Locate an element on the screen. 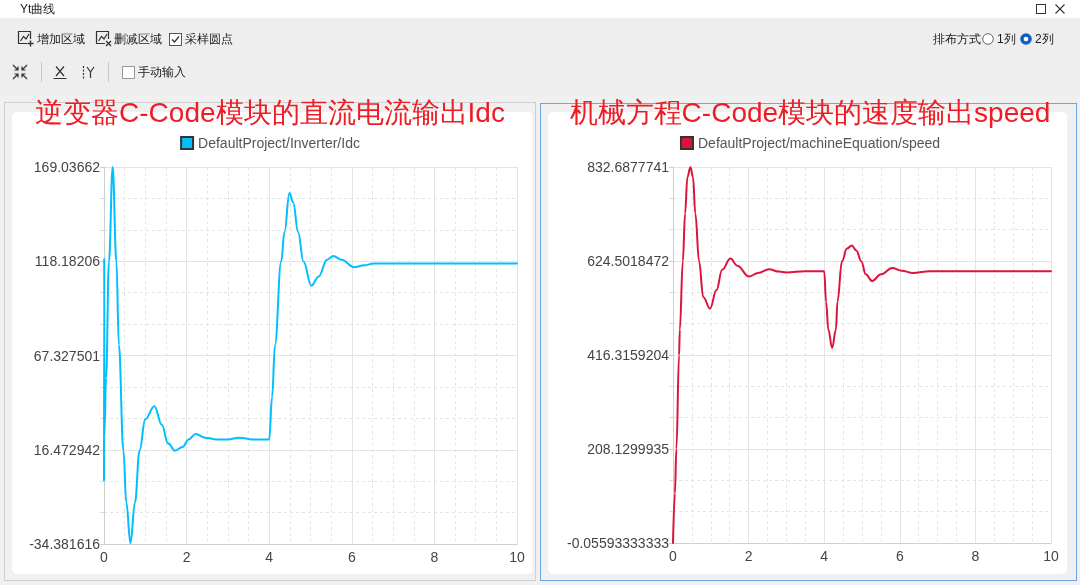 The width and height of the screenshot is (1080, 585). text: 采样圆点 is located at coordinates (209, 39).